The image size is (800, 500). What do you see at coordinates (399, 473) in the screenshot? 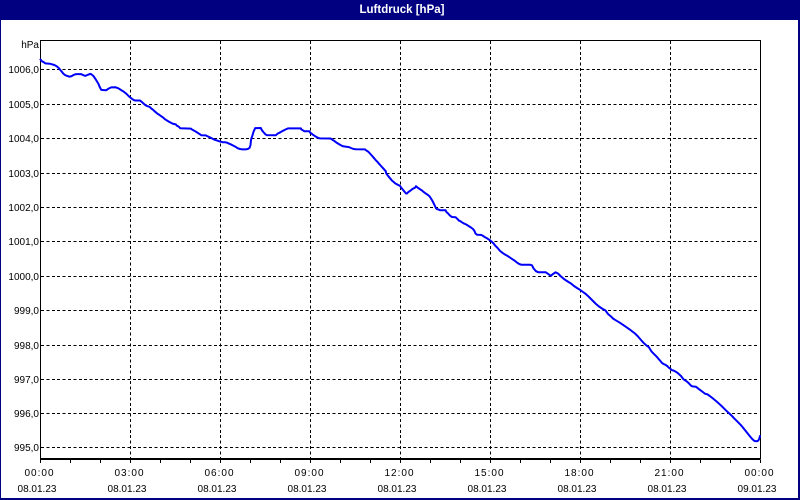
I see `svg-text: 12:00` at bounding box center [399, 473].